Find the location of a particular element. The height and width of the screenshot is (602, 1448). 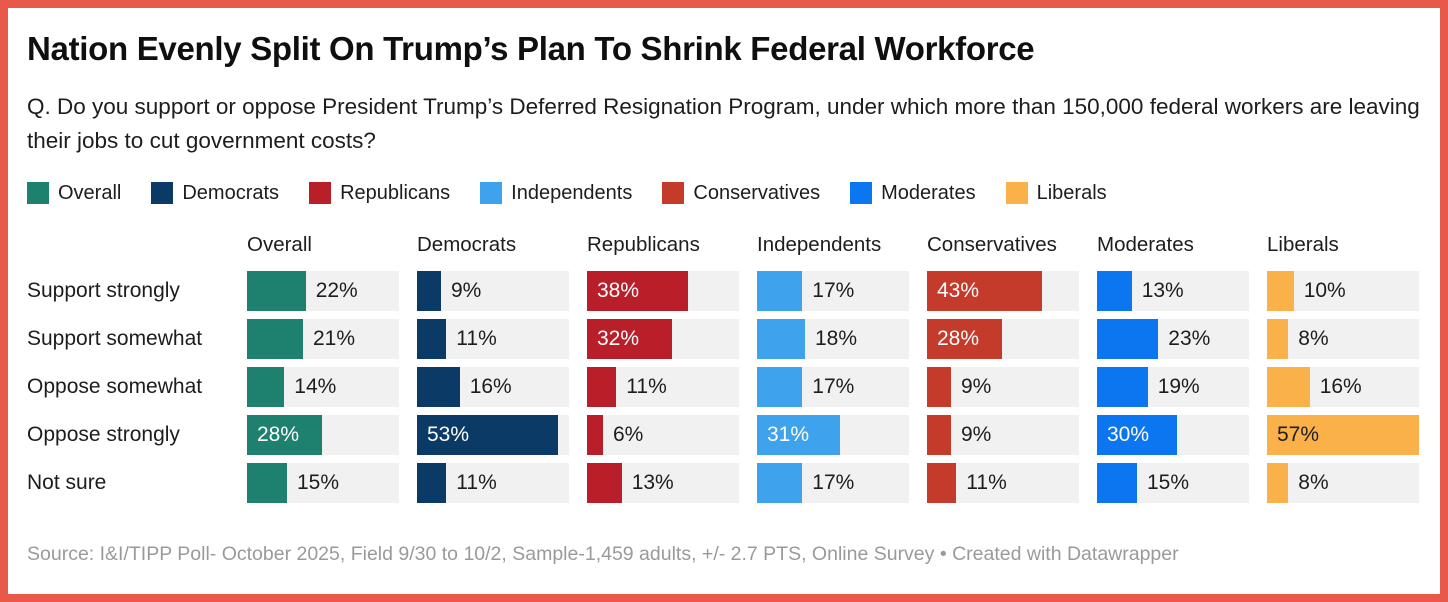

bar-value-label: 57% is located at coordinates (1298, 434).